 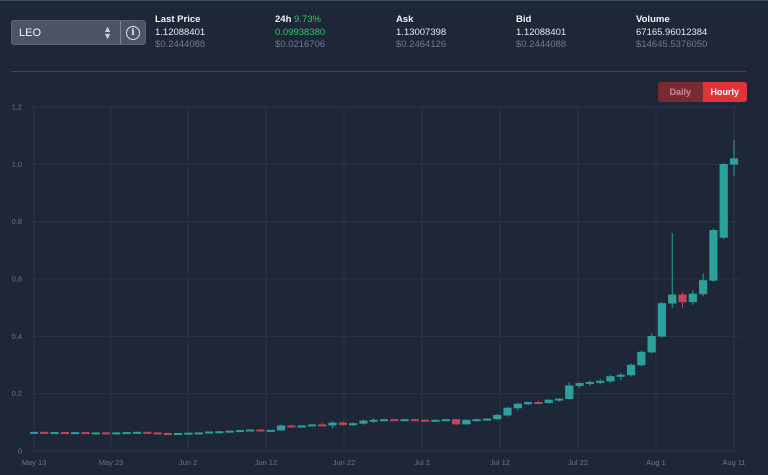 I want to click on info-button: i, so click(x=133, y=32).